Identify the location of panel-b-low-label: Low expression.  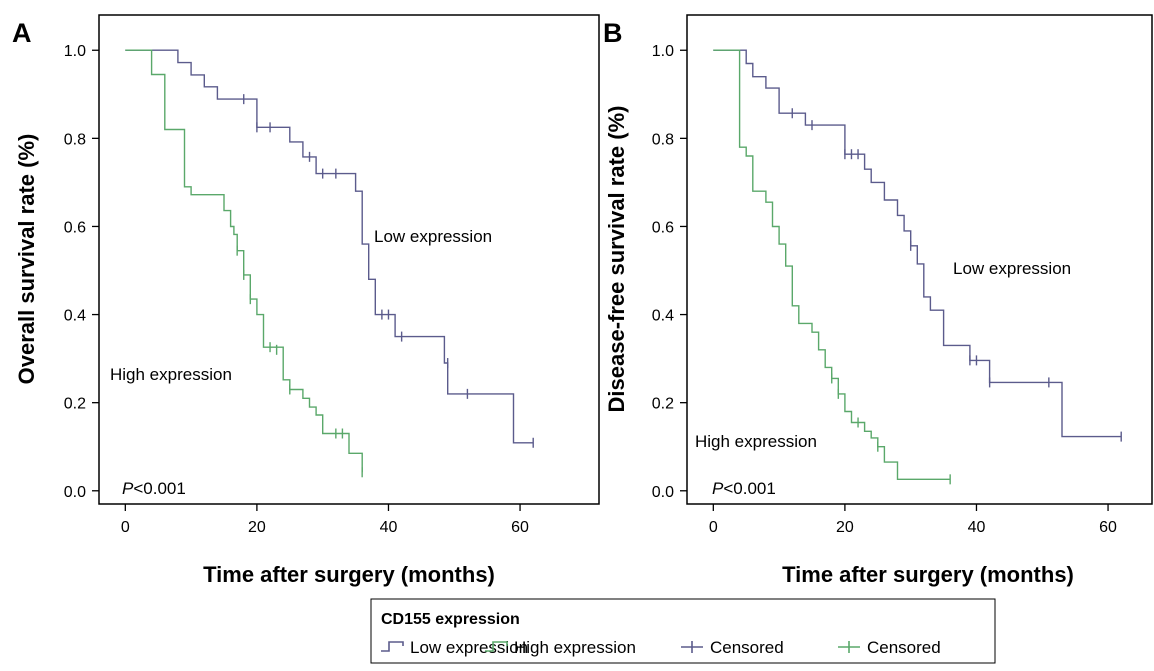
(1012, 268).